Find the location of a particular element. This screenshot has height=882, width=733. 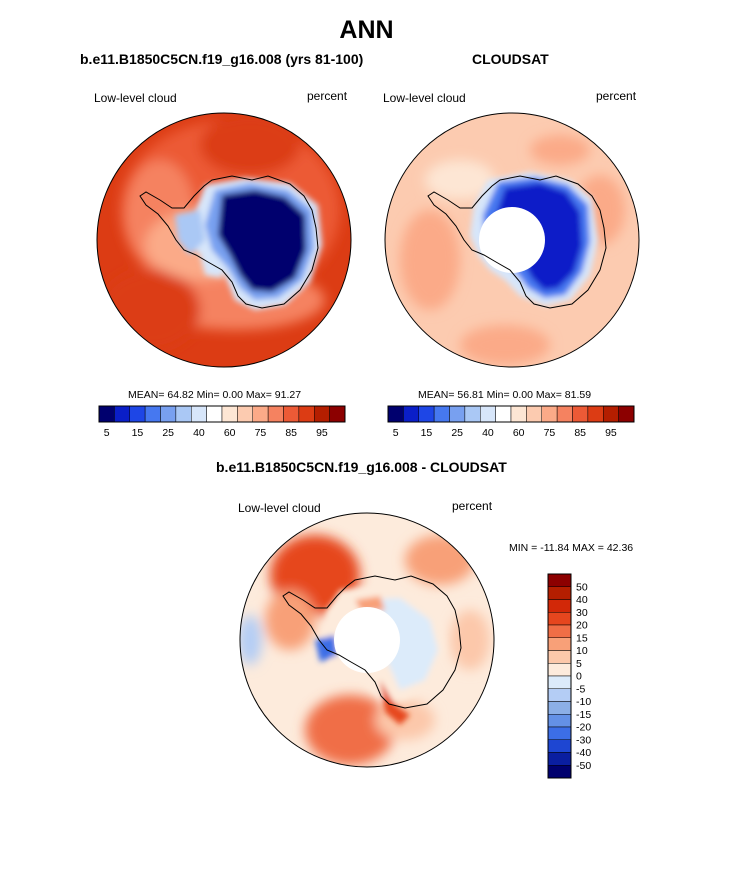

panel3-colorbar-tick: -50 is located at coordinates (583, 766).